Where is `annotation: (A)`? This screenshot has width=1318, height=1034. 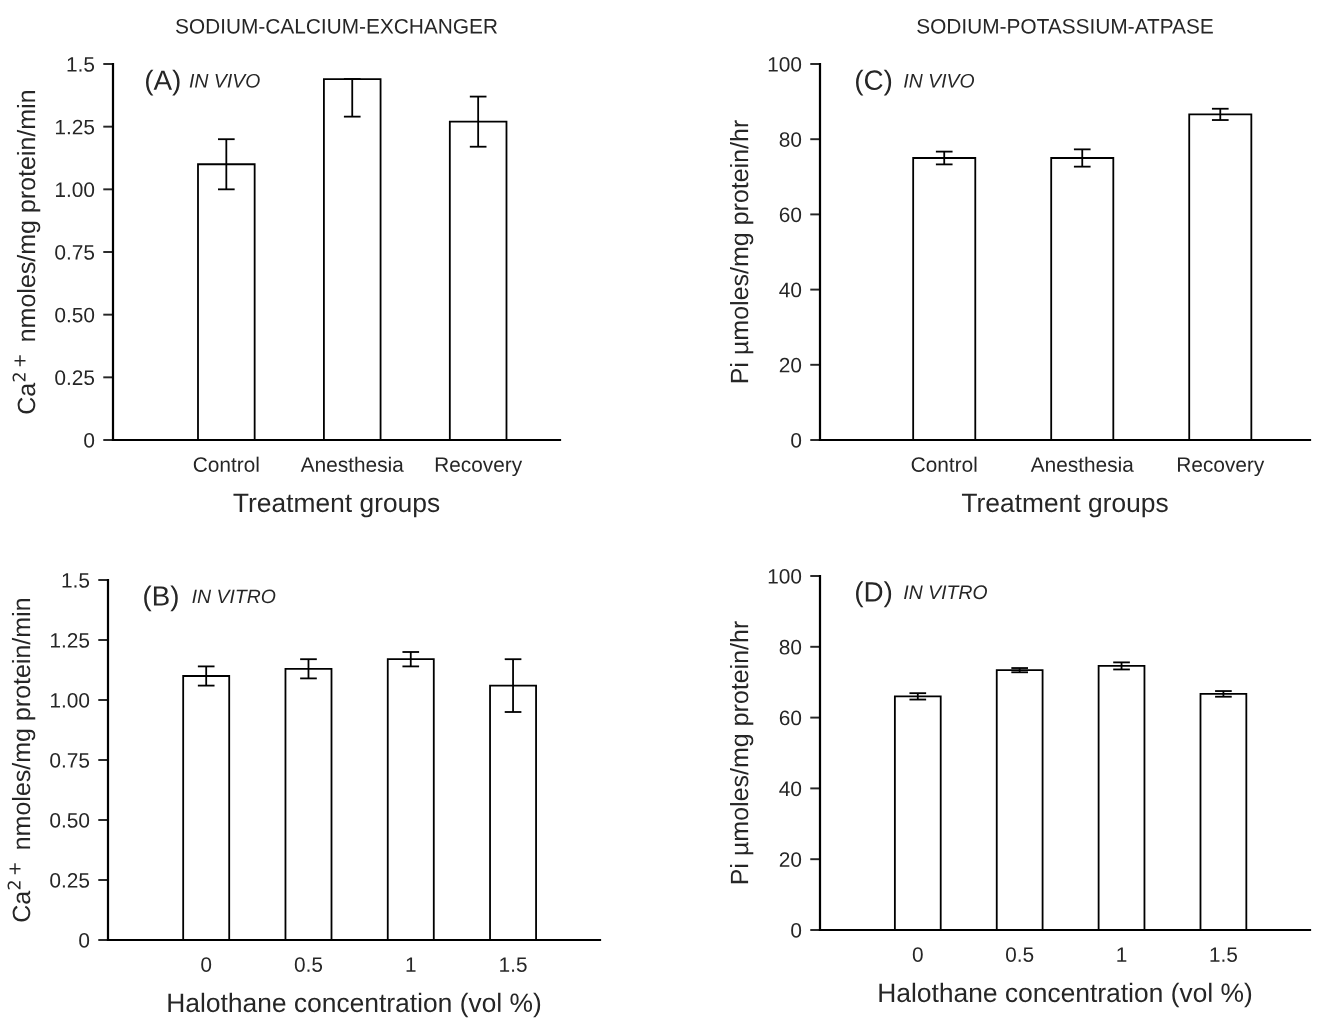 annotation: (A) is located at coordinates (163, 82).